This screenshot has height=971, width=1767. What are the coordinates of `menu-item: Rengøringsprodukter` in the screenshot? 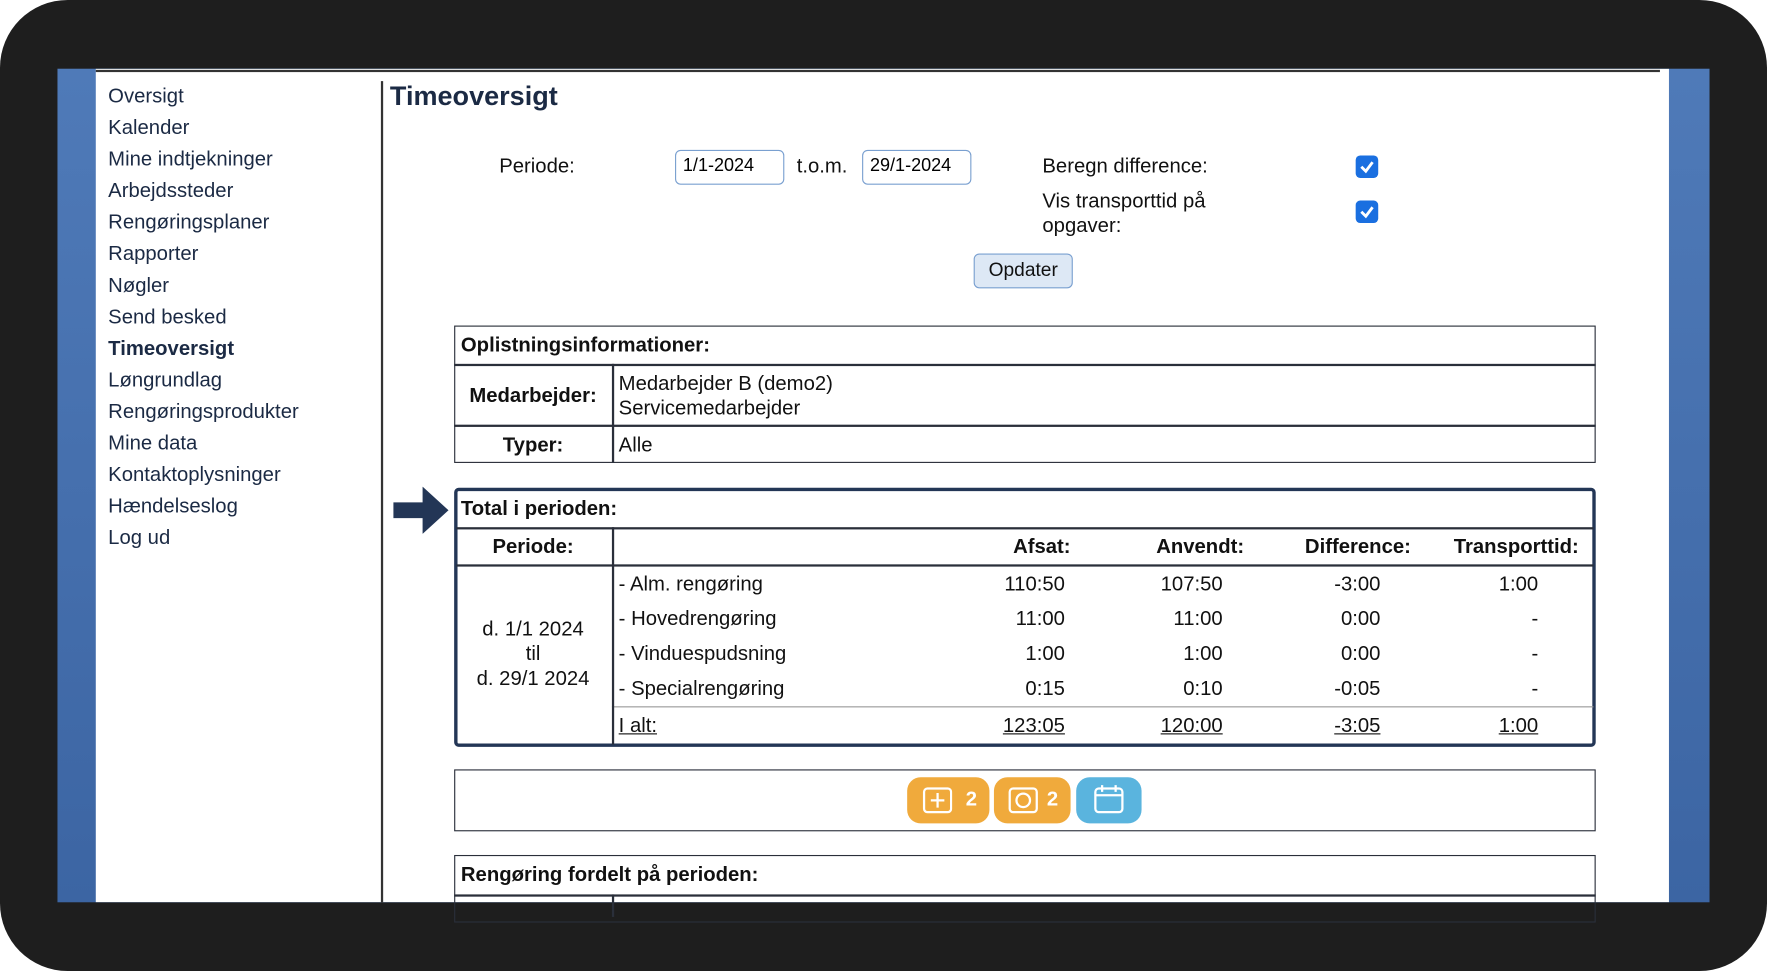 It's located at (203, 411).